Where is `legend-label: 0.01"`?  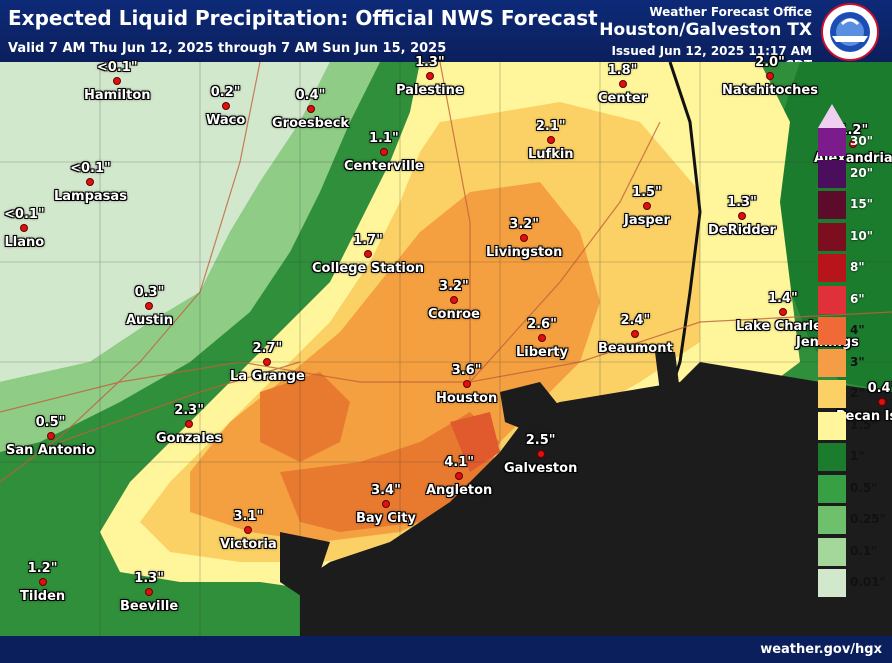
legend-label: 0.01" is located at coordinates (868, 582).